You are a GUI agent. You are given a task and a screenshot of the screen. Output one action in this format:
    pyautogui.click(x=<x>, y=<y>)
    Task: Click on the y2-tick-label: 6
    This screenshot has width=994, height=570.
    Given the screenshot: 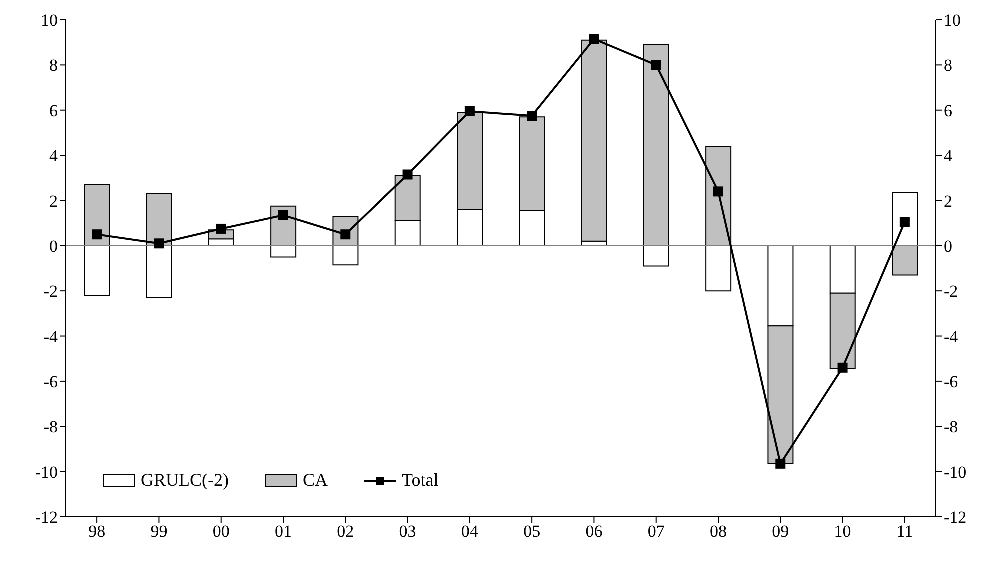 What is the action you would take?
    pyautogui.click(x=948, y=110)
    